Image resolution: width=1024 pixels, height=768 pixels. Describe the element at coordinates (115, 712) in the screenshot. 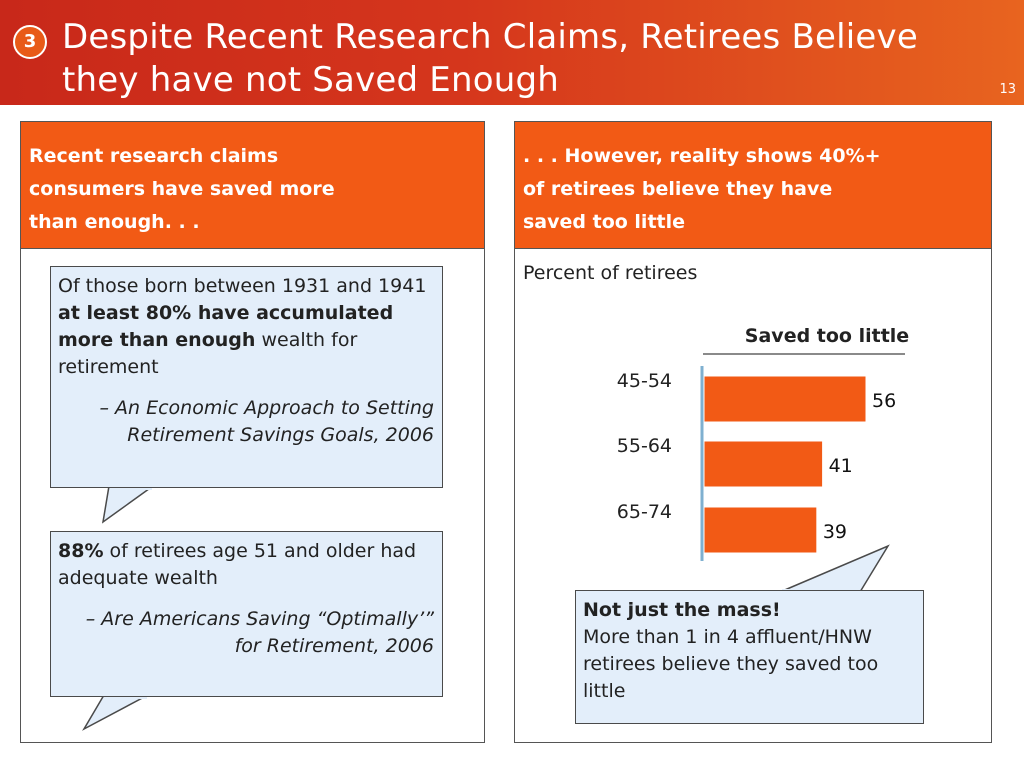

I see `callout2-tail` at that location.